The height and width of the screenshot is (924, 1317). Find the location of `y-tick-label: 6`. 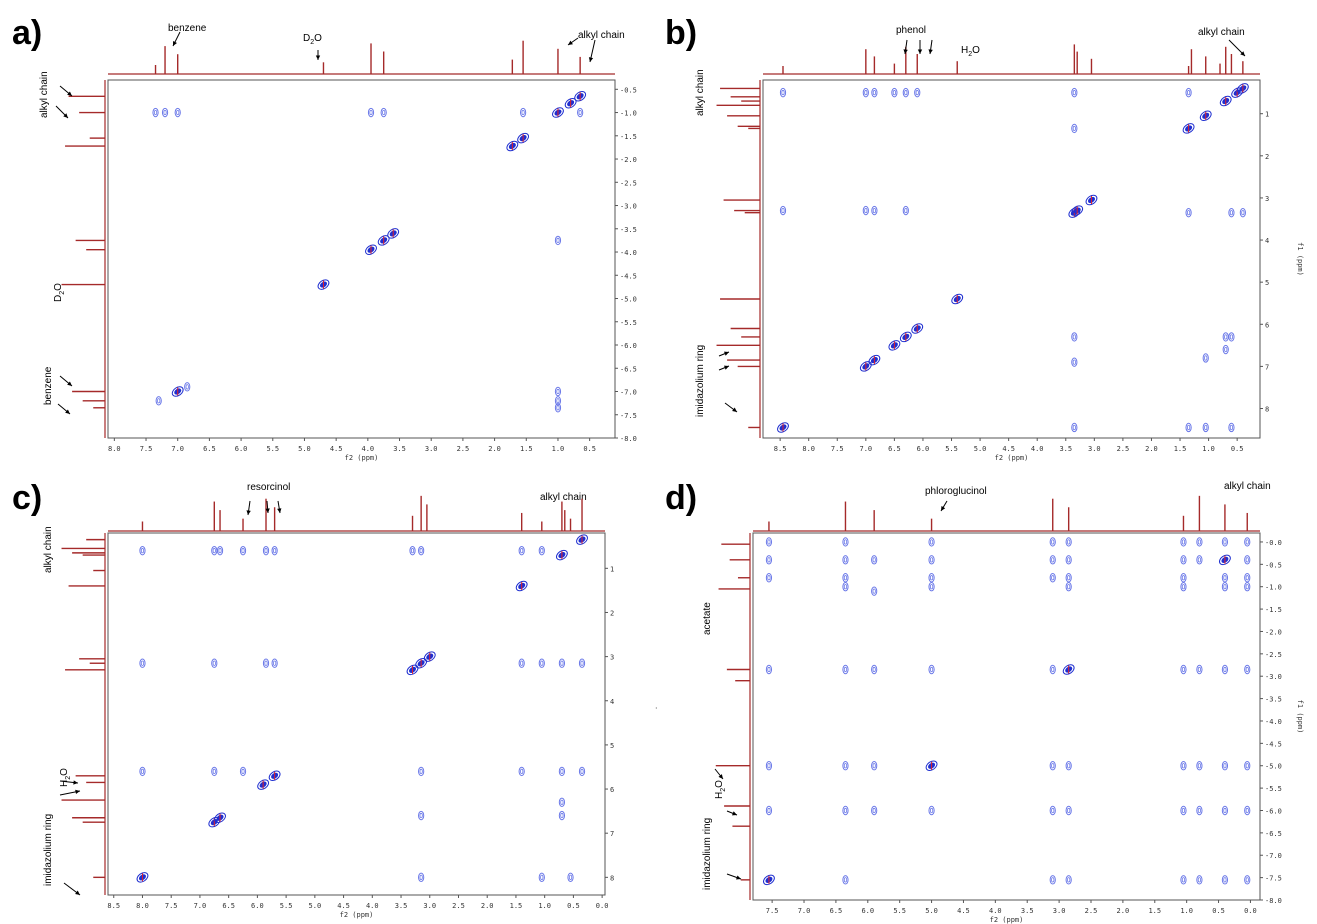

y-tick-label: 6 is located at coordinates (1267, 325).